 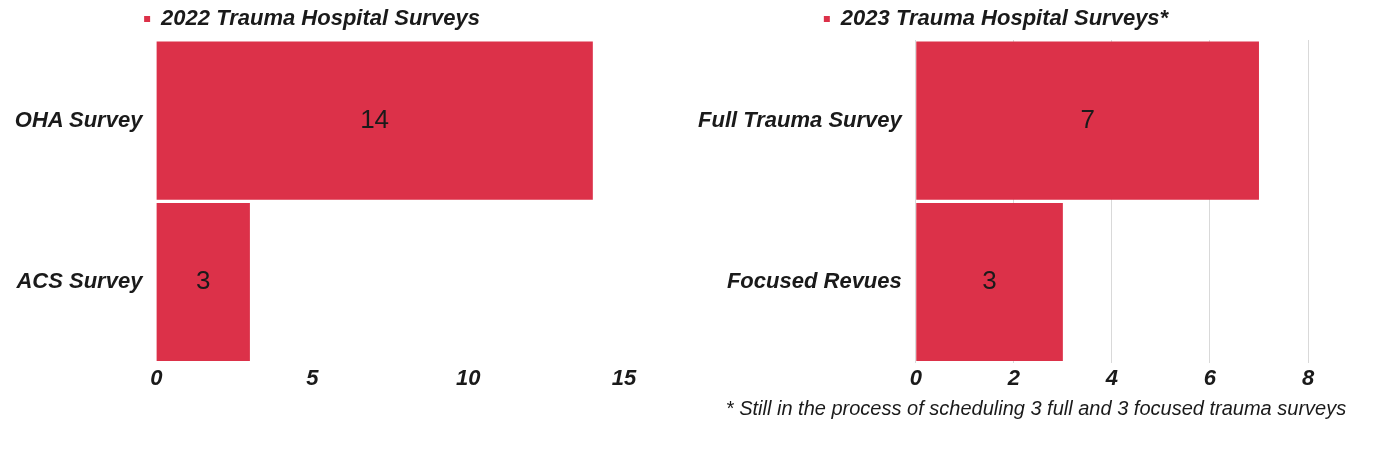 What do you see at coordinates (1004, 18) in the screenshot?
I see `legend-label: 2023 Trauma Hospital Surveys*` at bounding box center [1004, 18].